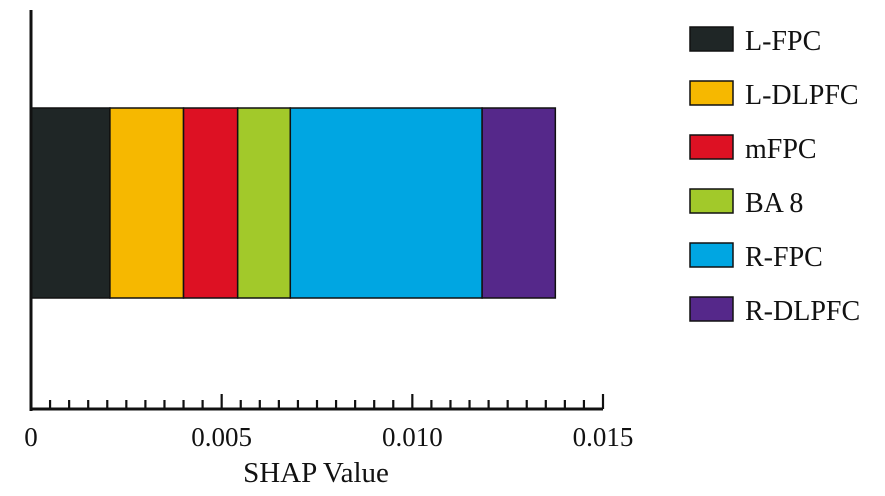 This screenshot has height=496, width=885. What do you see at coordinates (783, 41) in the screenshot?
I see `legend-label-l-fpc: L-FPC` at bounding box center [783, 41].